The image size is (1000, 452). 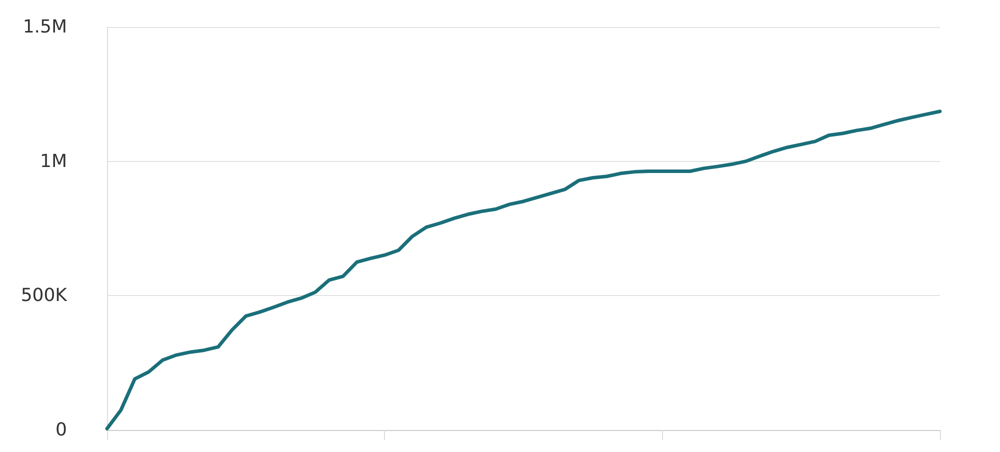 What do you see at coordinates (44, 27) in the screenshot?
I see `y-tick-label: 1.5M` at bounding box center [44, 27].